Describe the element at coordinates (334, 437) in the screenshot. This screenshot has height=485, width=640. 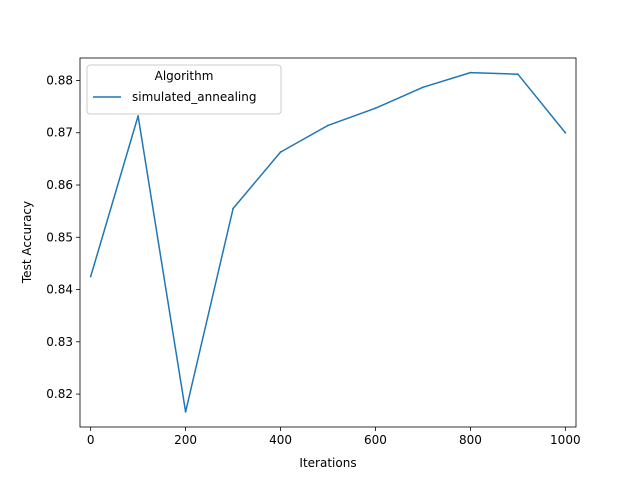
I see `x-axis-ticks: 0 200 400 600 800 1000` at that location.